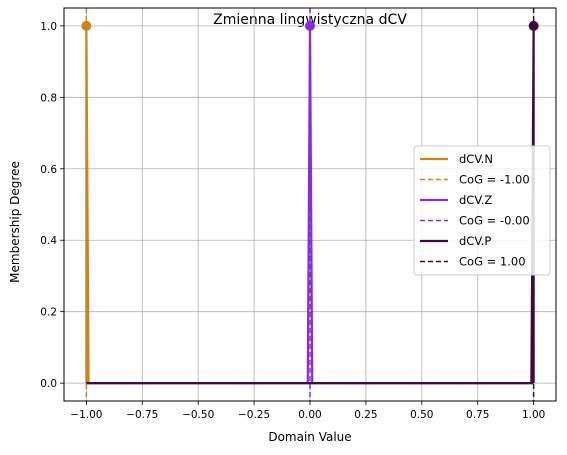  I want to click on x-axis-ticks: −1.00 −0.75 −0.50 −0.25 0.00 0.25 0.50 0.75 1.00, so click(307, 411).